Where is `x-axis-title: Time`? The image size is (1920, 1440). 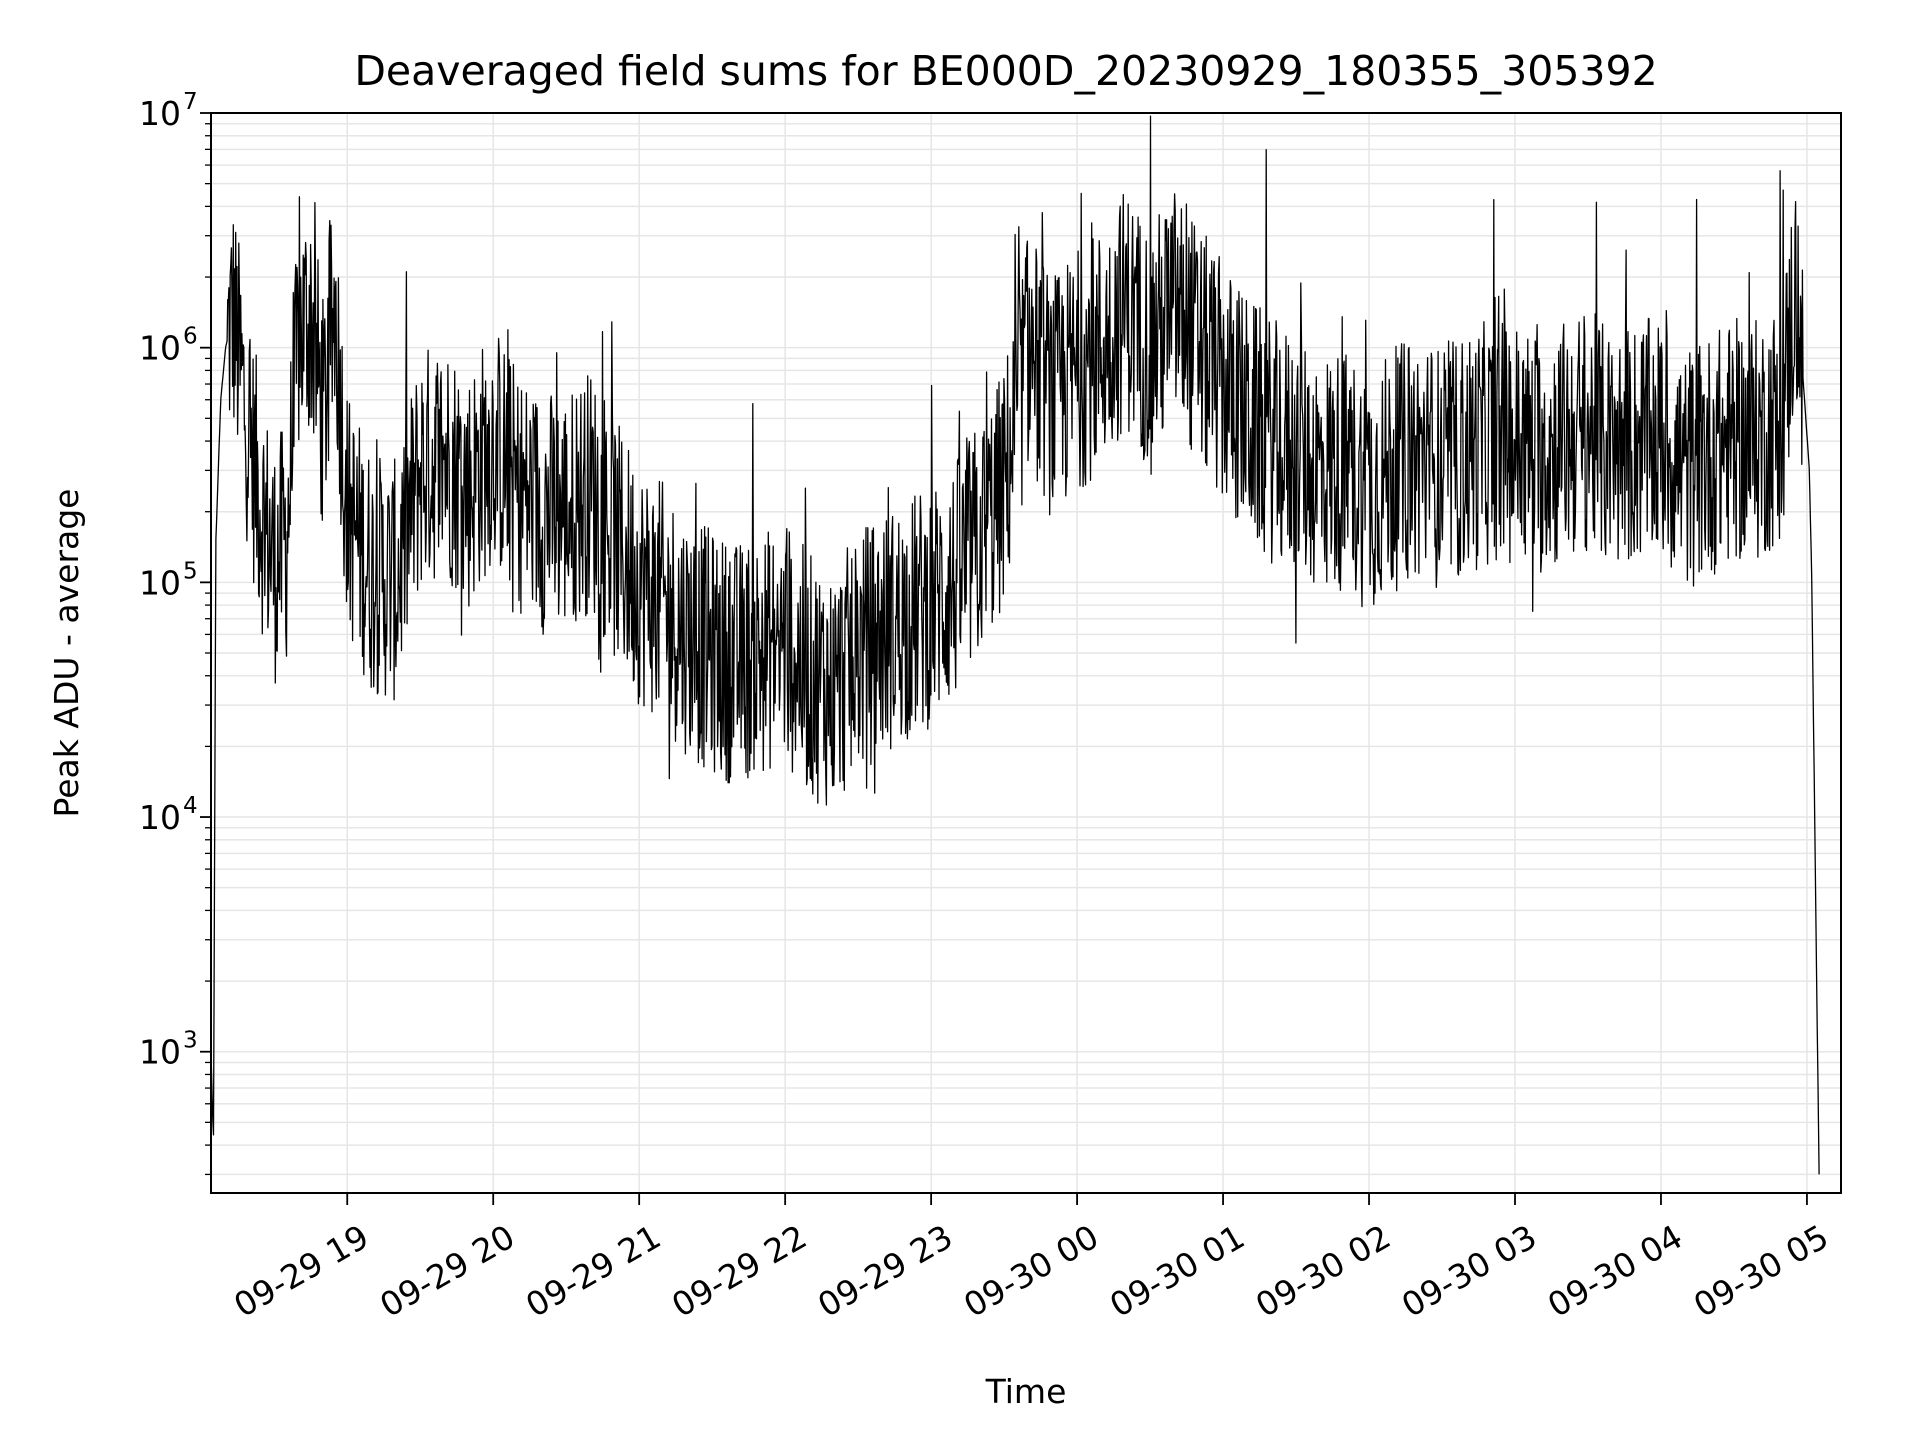 x-axis-title: Time is located at coordinates (1026, 1391).